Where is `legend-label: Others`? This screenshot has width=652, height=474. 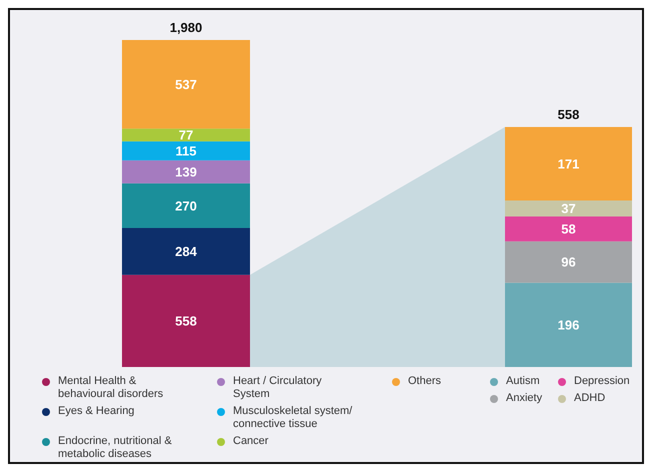
legend-label: Others is located at coordinates (425, 381).